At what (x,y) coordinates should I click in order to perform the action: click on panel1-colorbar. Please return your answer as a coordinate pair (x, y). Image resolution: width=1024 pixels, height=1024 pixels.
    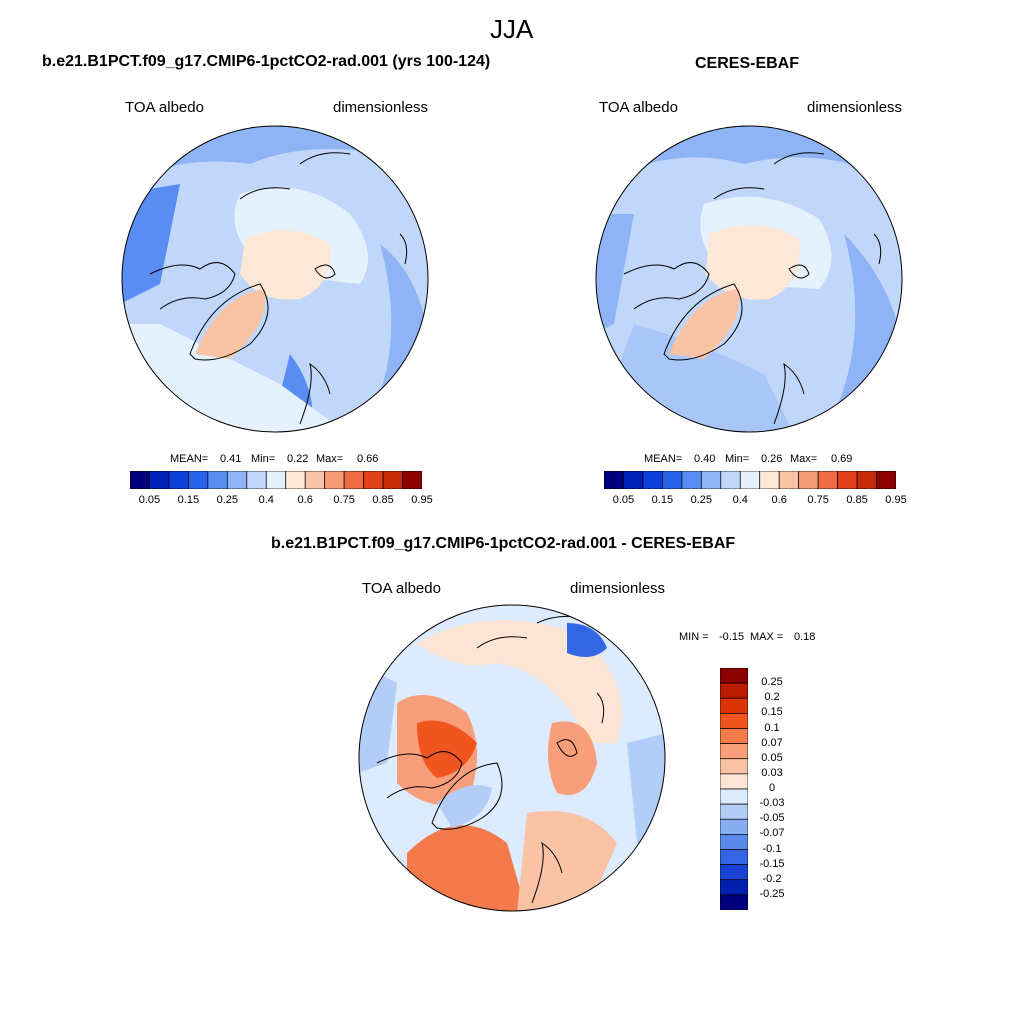
    Looking at the image, I should click on (276, 480).